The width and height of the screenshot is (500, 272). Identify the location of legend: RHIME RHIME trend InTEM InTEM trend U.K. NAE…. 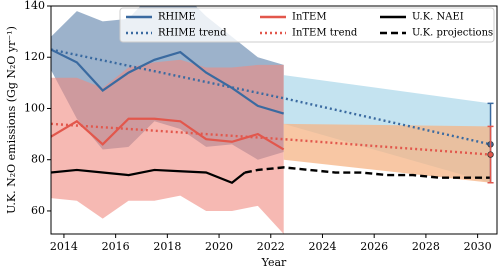
(307, 25).